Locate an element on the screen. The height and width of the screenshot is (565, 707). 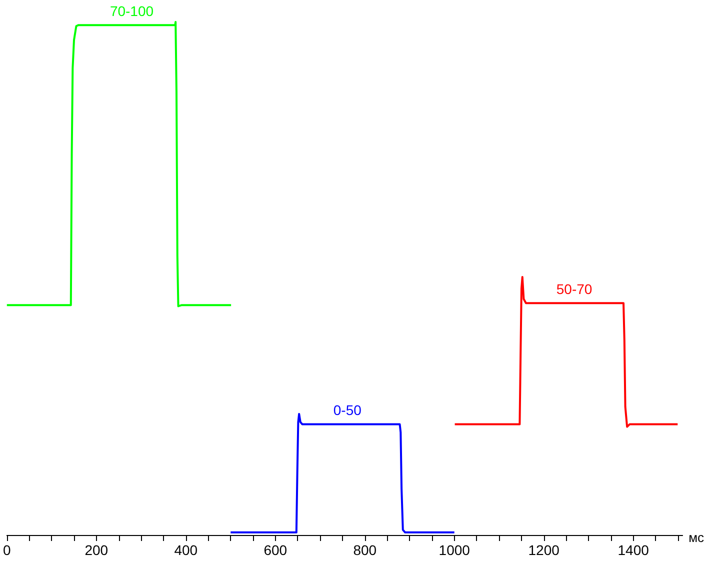
annotation: 70-100 is located at coordinates (132, 11).